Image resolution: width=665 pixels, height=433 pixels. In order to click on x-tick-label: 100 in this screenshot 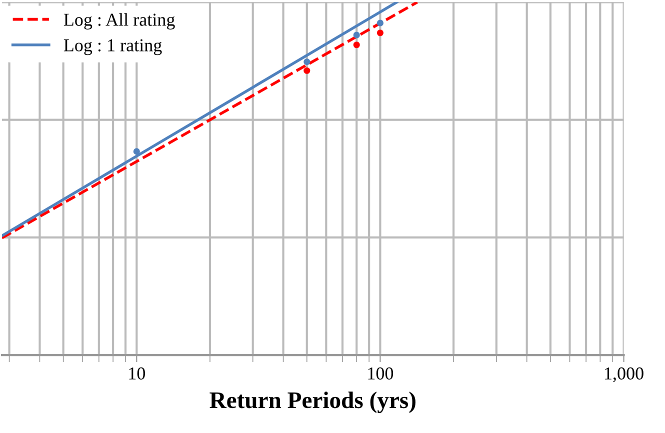, I will do `click(381, 373)`.